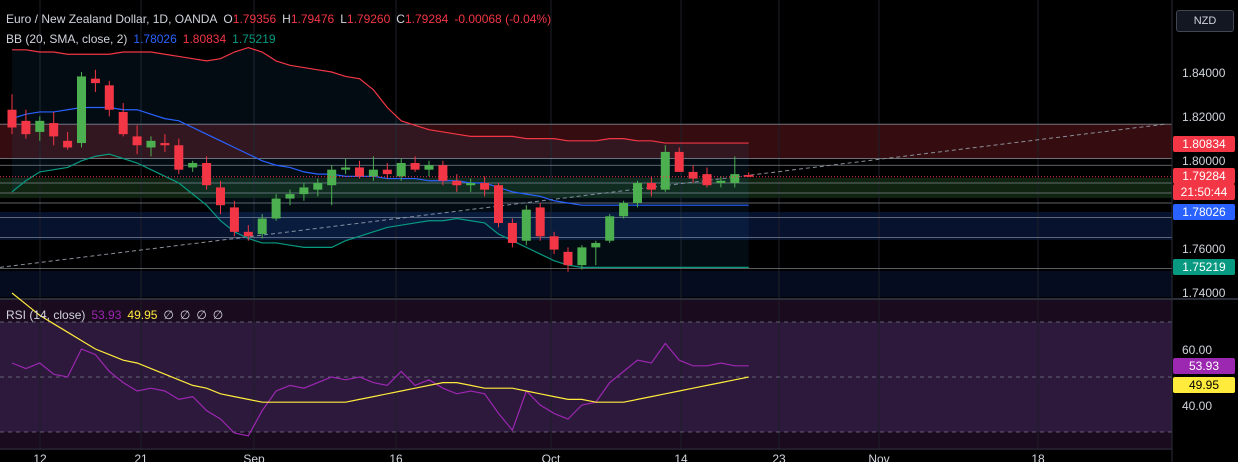 The image size is (1238, 462). What do you see at coordinates (586, 226) in the screenshot?
I see `zone-blue` at bounding box center [586, 226].